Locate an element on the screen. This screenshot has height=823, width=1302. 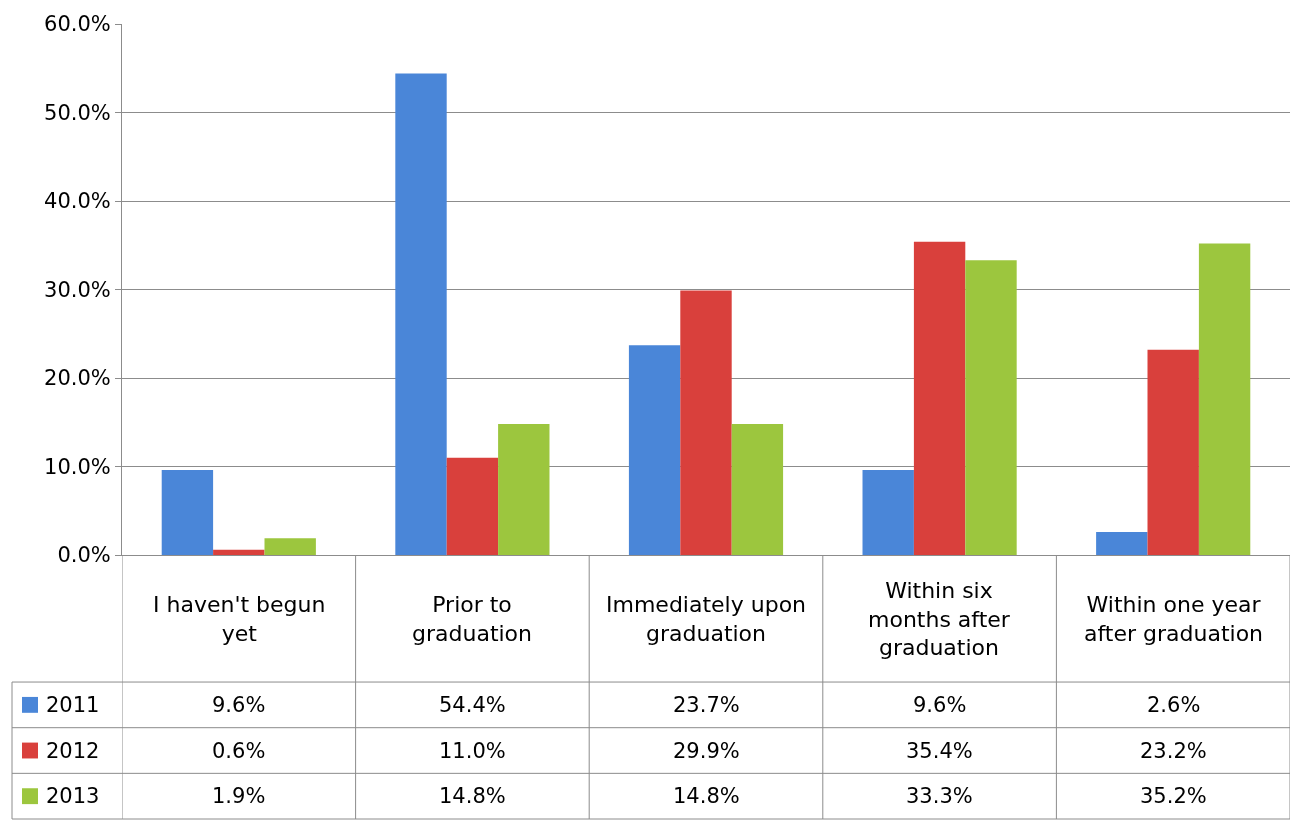
data-label: 54.4% is located at coordinates (472, 705).